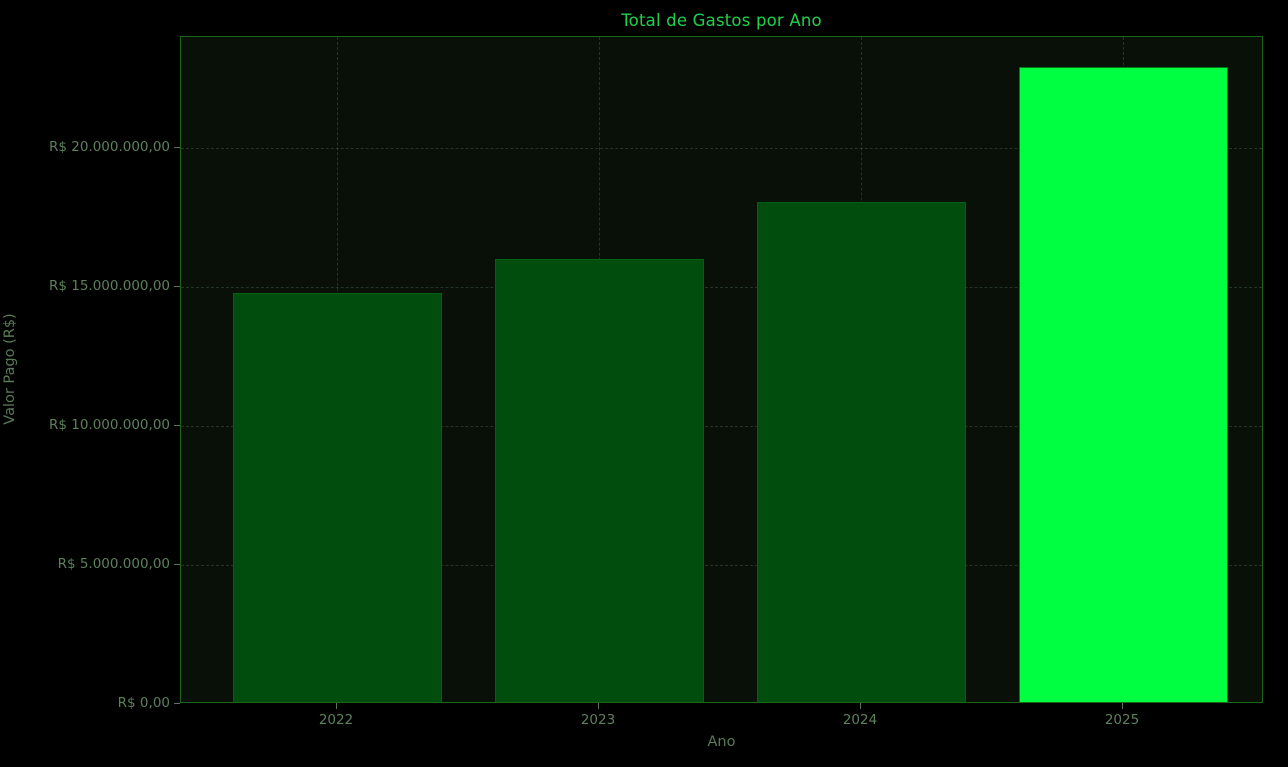 This screenshot has height=767, width=1288. I want to click on y-tick-label: R$ 0,00, so click(143, 703).